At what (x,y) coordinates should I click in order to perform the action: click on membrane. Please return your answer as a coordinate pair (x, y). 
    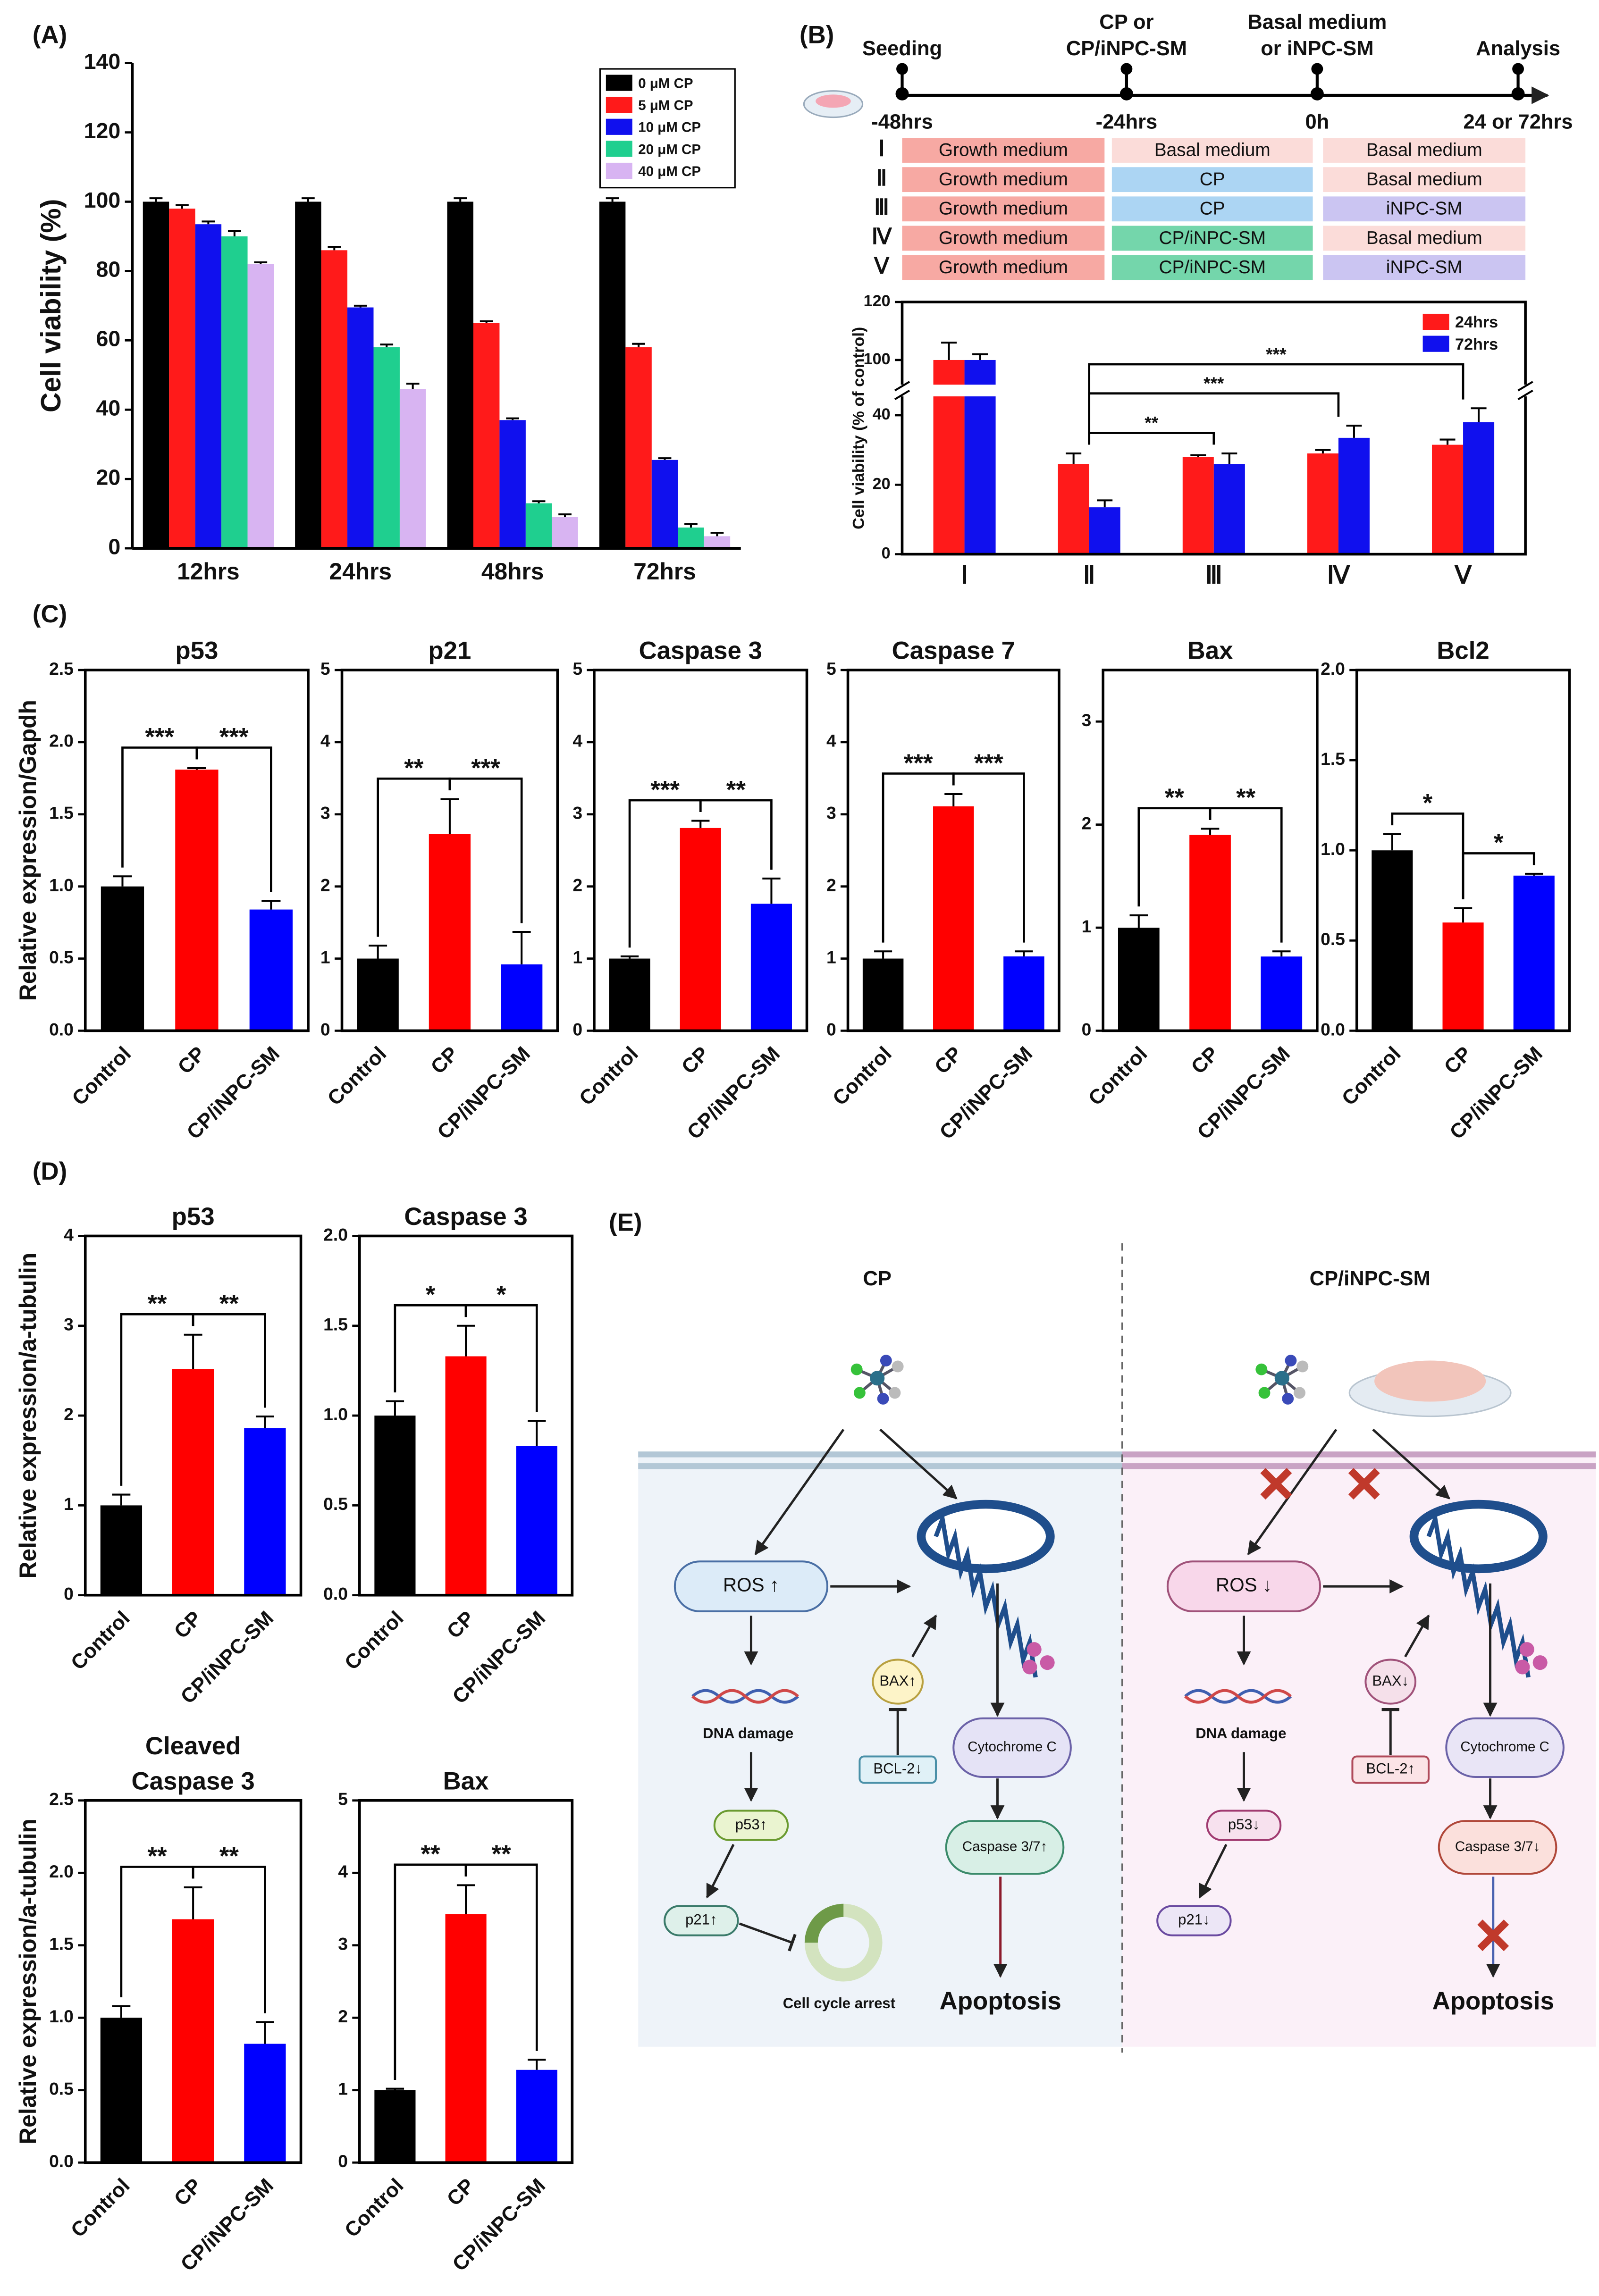
    Looking at the image, I should click on (1359, 1454).